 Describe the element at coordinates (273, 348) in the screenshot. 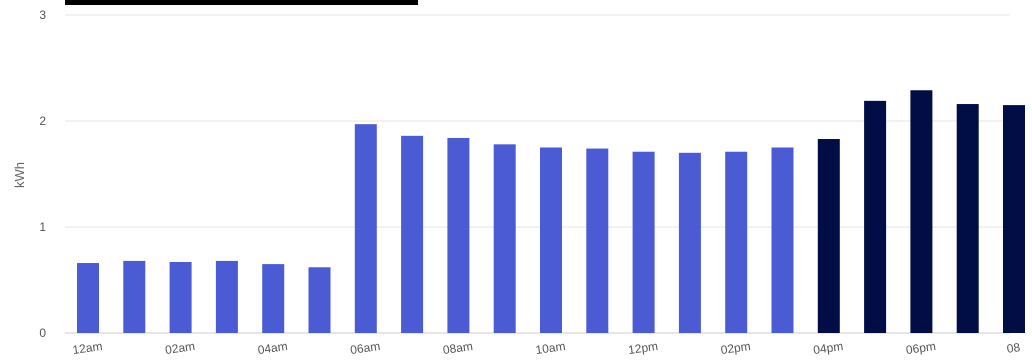

I see `x-tick-label: 04am` at that location.